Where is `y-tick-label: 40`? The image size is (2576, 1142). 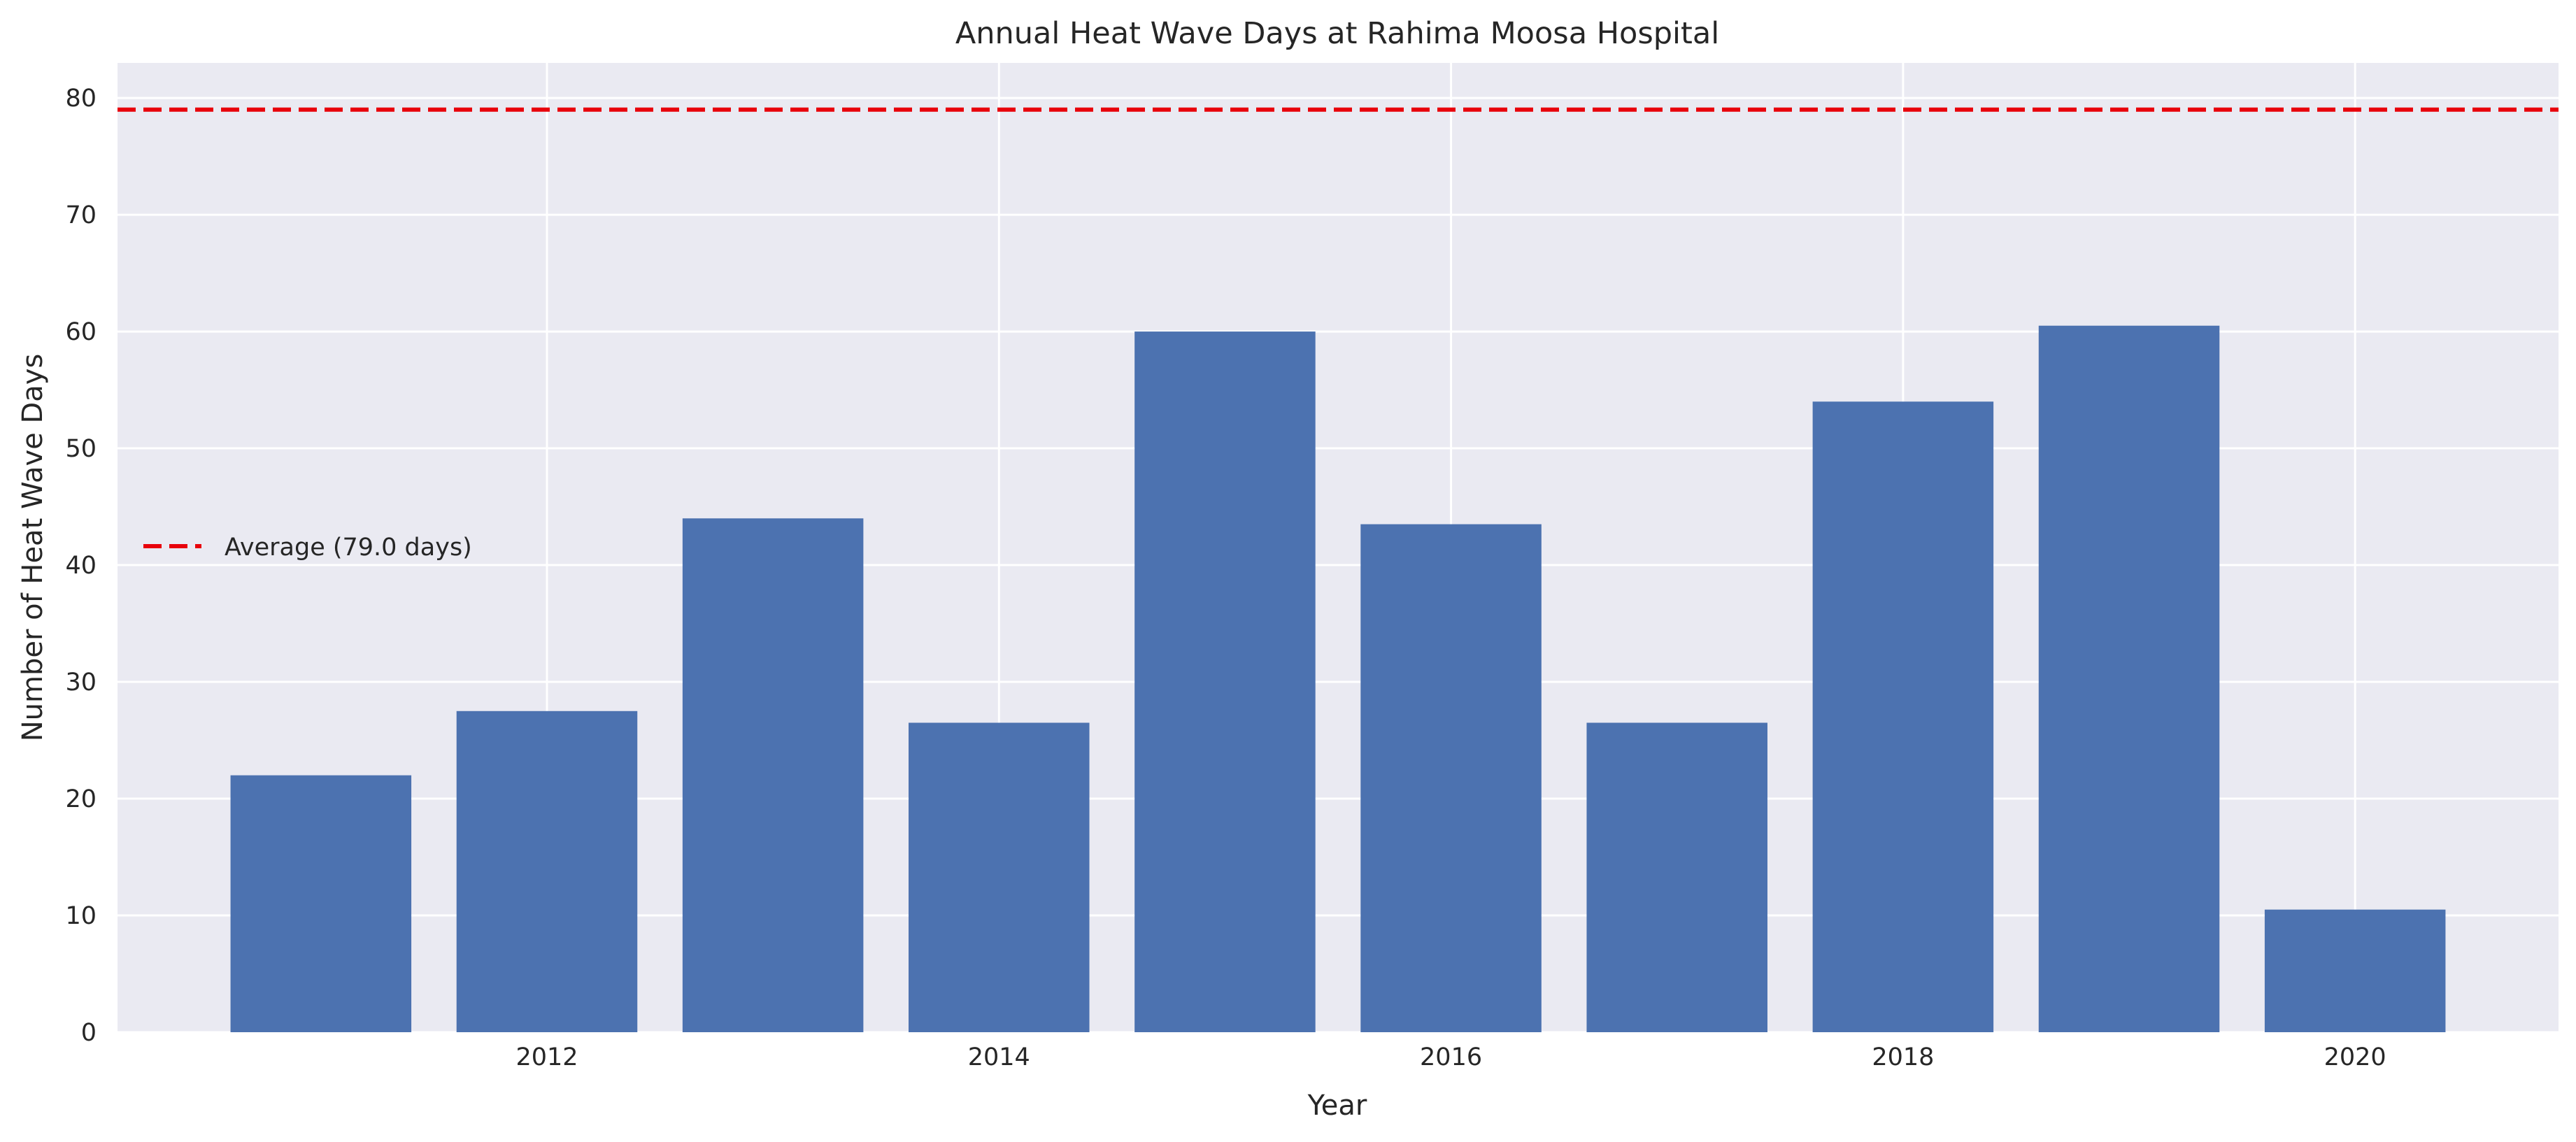 y-tick-label: 40 is located at coordinates (81, 566).